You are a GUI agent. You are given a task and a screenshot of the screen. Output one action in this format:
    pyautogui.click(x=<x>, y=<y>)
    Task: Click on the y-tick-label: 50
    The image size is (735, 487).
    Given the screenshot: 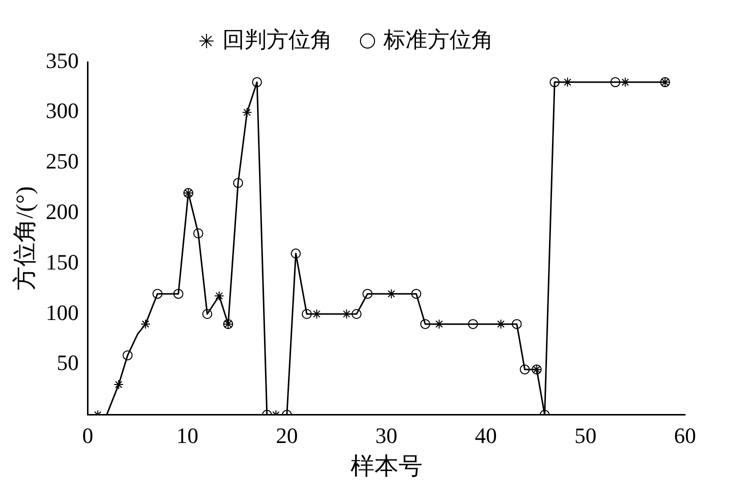 What is the action you would take?
    pyautogui.click(x=67, y=363)
    